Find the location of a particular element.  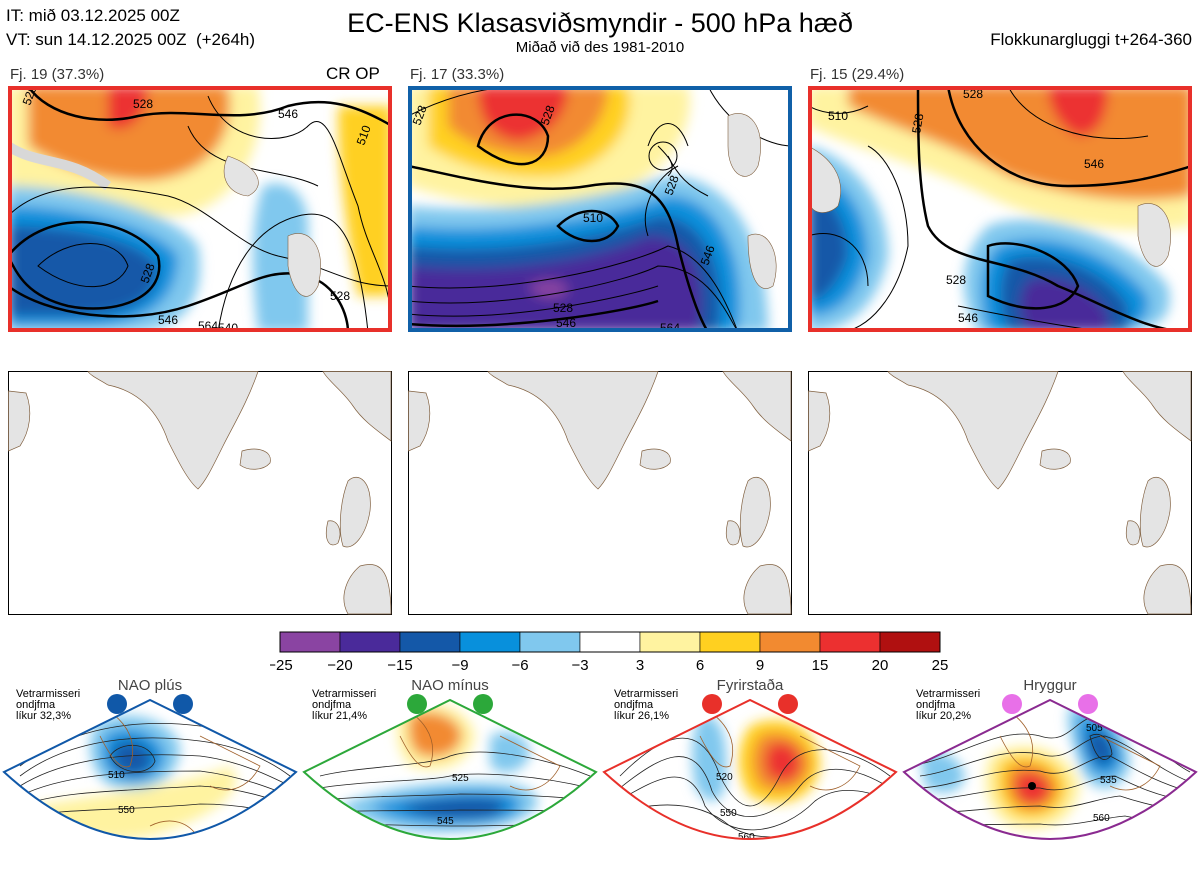

regime-nao-plus: 510 550 is located at coordinates (150, 767).